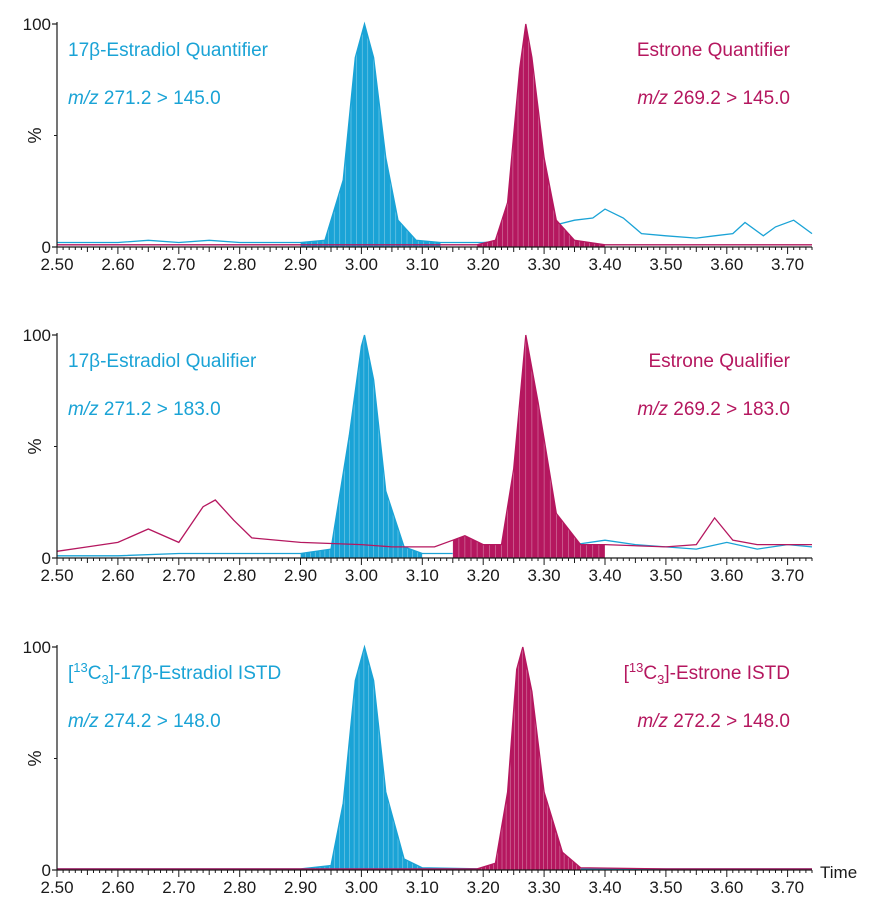 The image size is (870, 903). Describe the element at coordinates (168, 50) in the screenshot. I see `annotation-left-title: 17β-Estradiol Quantifier` at that location.